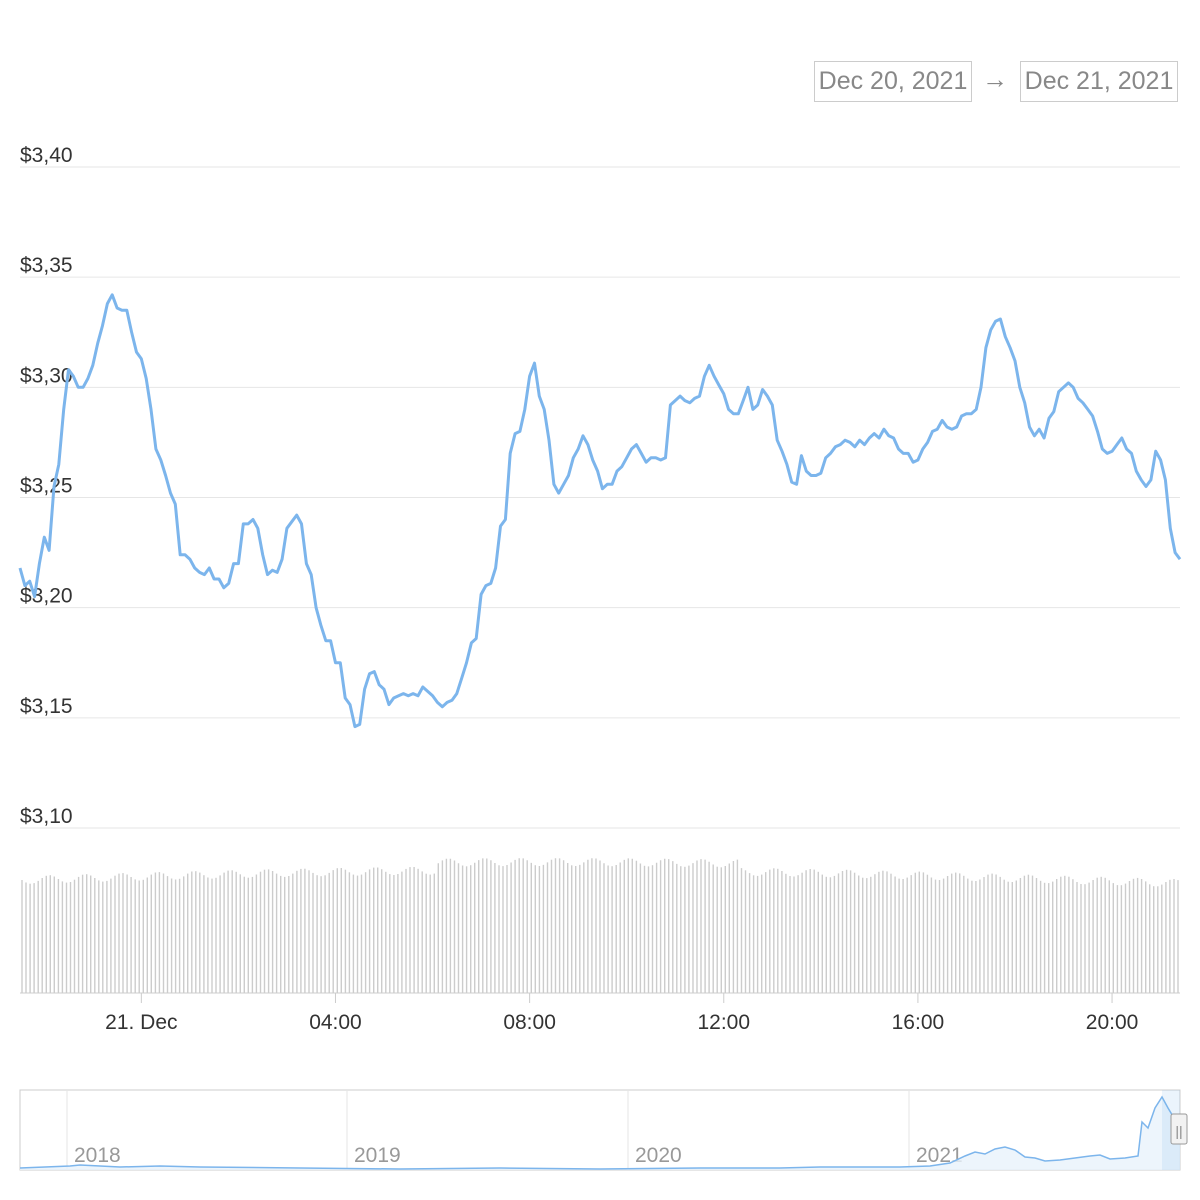  I want to click on volume-bars, so click(600, 925).